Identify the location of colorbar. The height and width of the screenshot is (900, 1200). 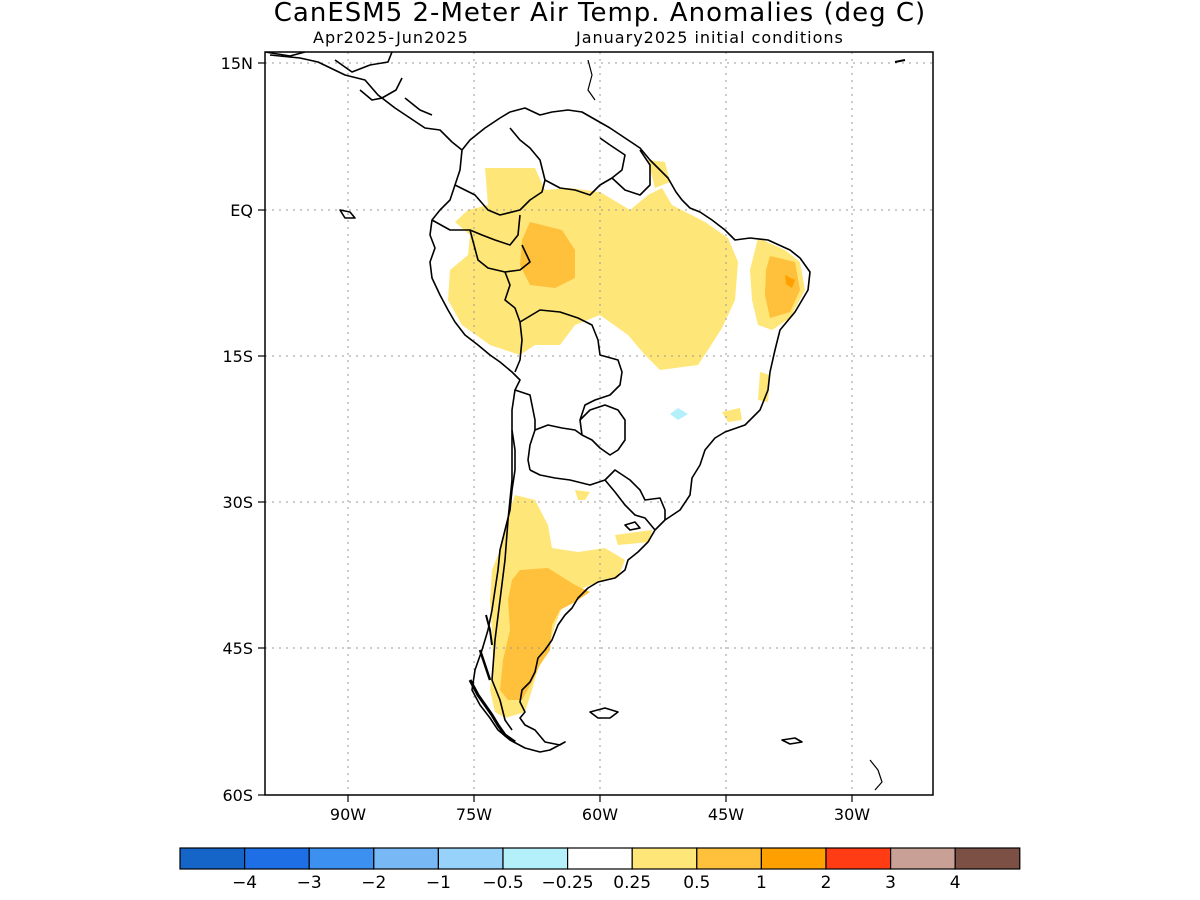
(600, 858).